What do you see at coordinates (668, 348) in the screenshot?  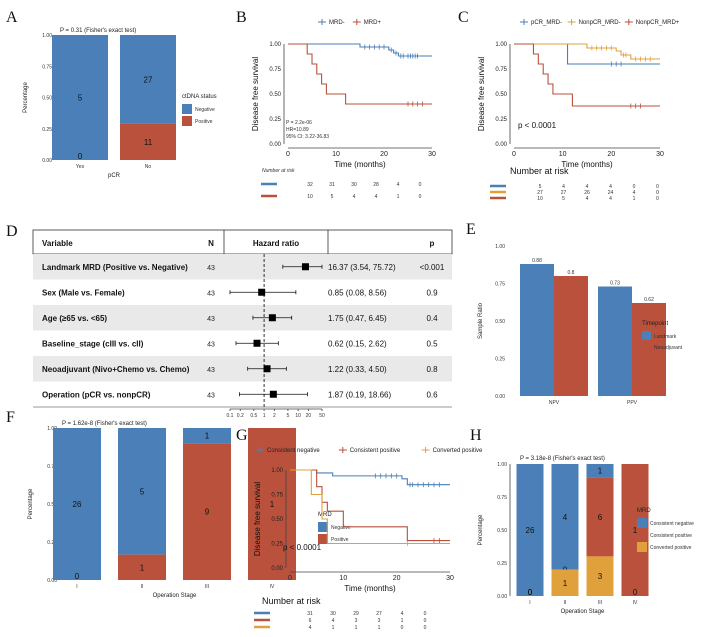 I see `panel-e-legend-label: Neoadjuvant` at bounding box center [668, 348].